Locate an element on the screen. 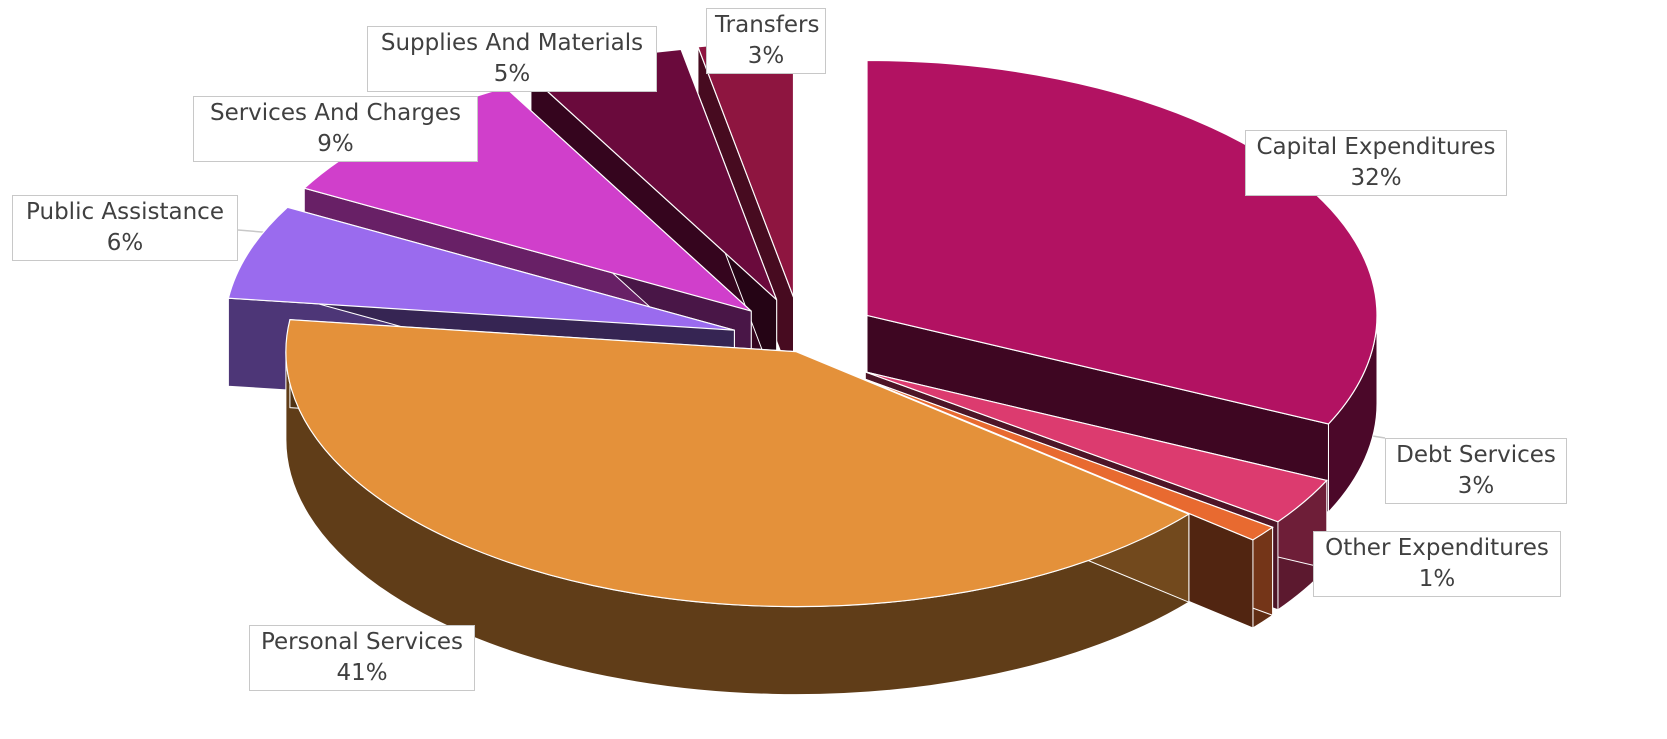 The width and height of the screenshot is (1667, 739). data-label-name: Services And Charges is located at coordinates (335, 113).